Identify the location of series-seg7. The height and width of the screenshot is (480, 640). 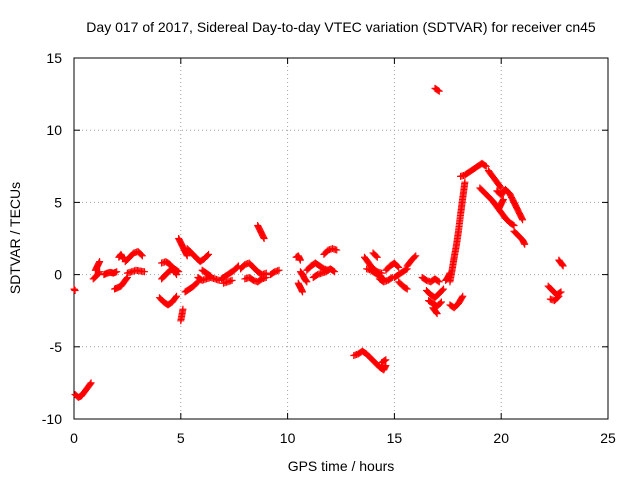
(121, 256).